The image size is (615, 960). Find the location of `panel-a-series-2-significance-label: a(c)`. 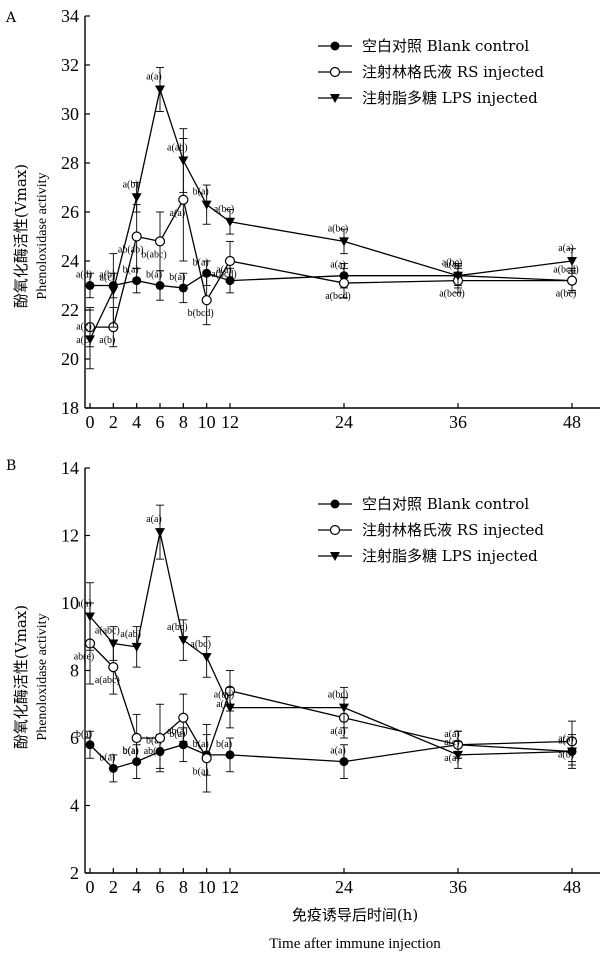

panel-a-series-2-significance-label: a(c) is located at coordinates (84, 340).